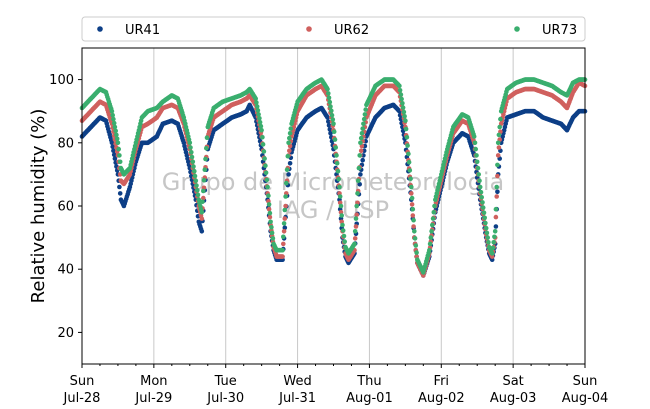 This screenshot has height=409, width=650. I want to click on x-tick-label-date: Jul-28, so click(82, 398).